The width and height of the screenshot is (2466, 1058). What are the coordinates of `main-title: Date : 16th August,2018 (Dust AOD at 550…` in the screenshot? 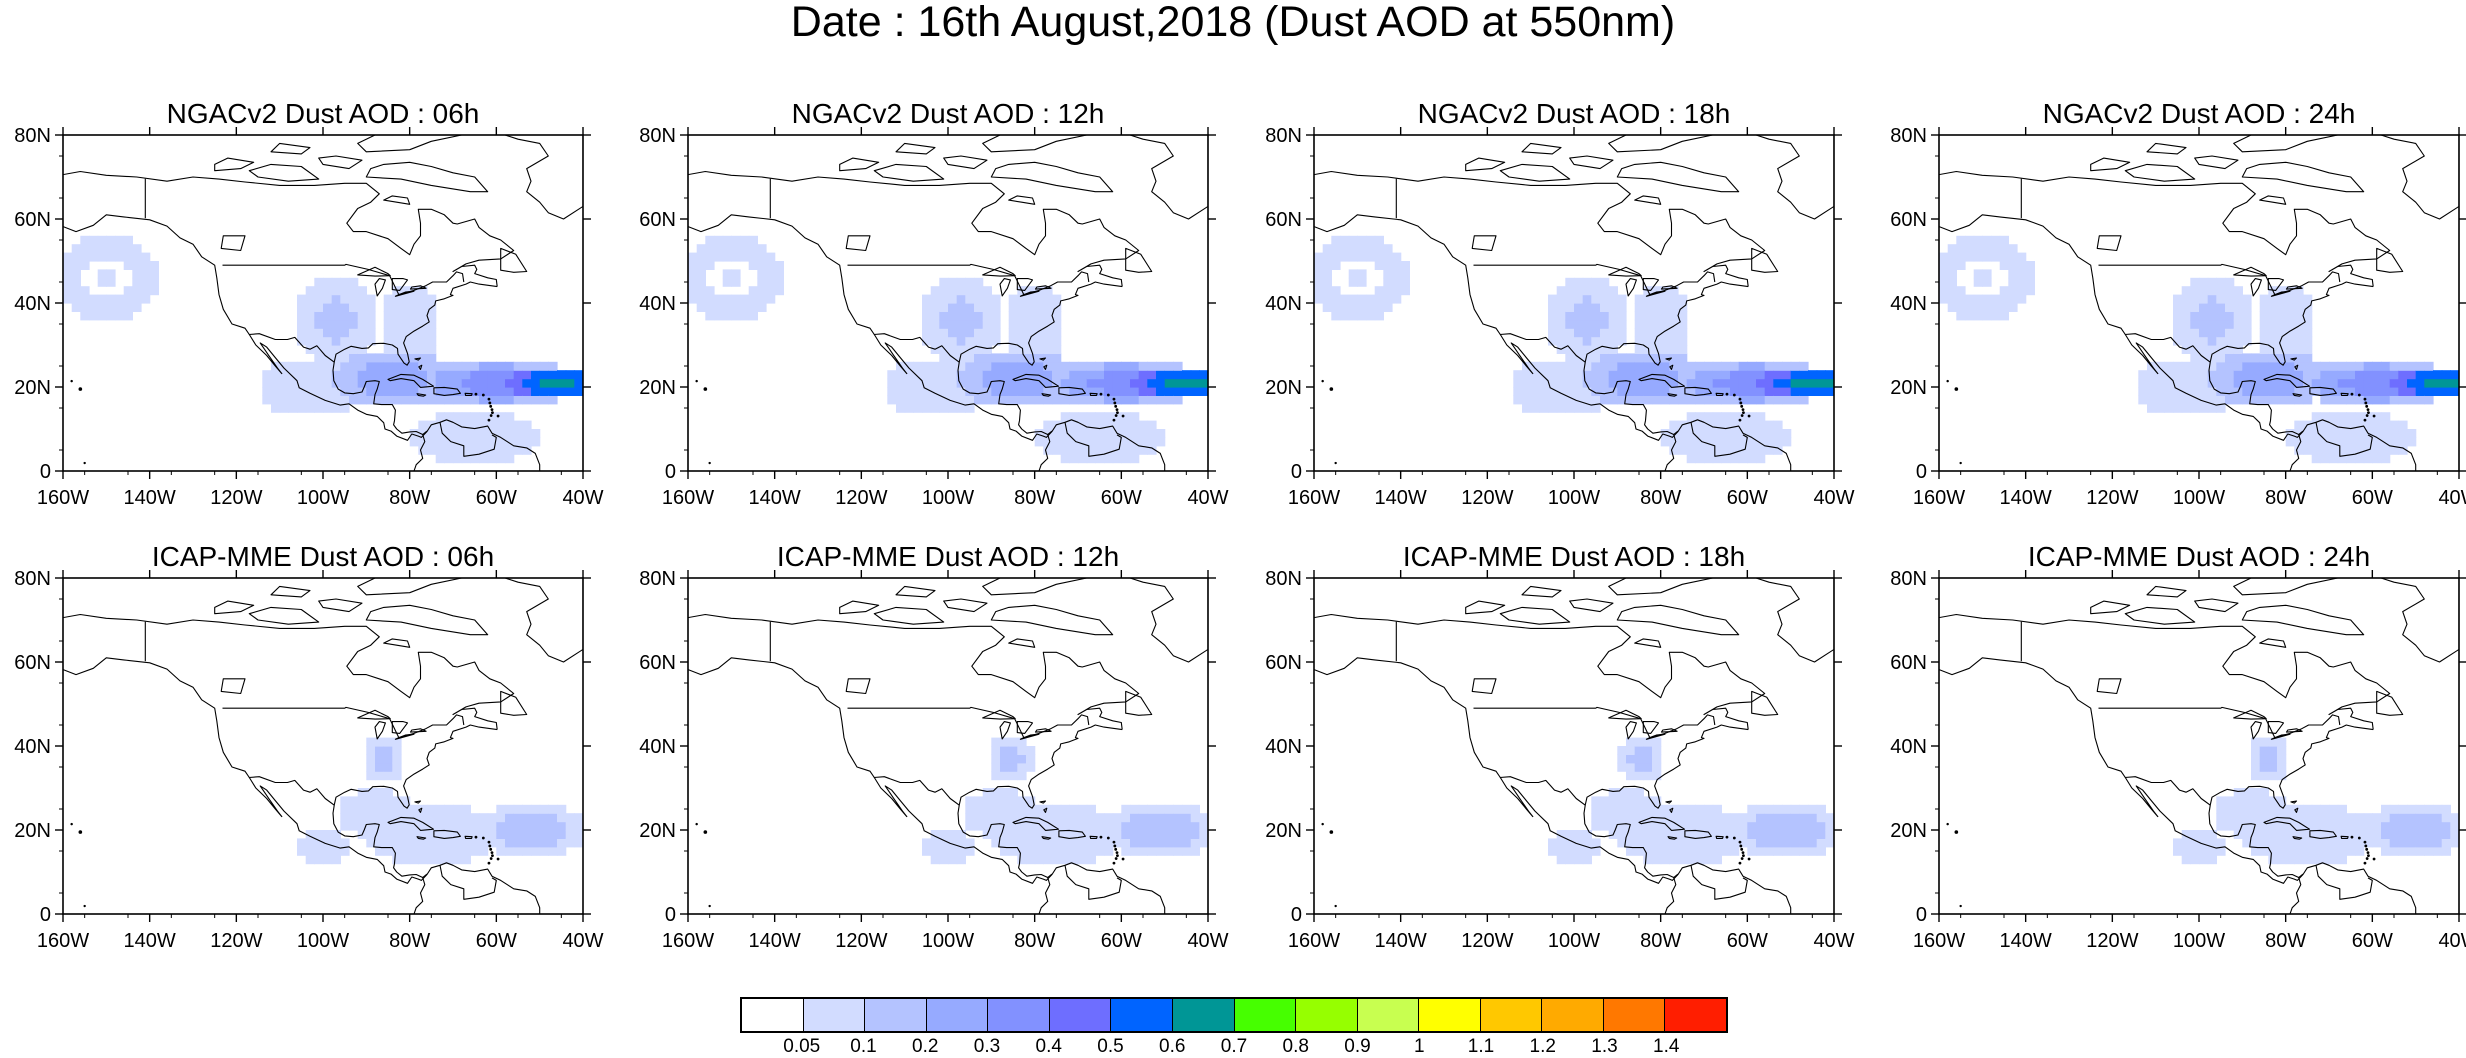 It's located at (1233, 23).